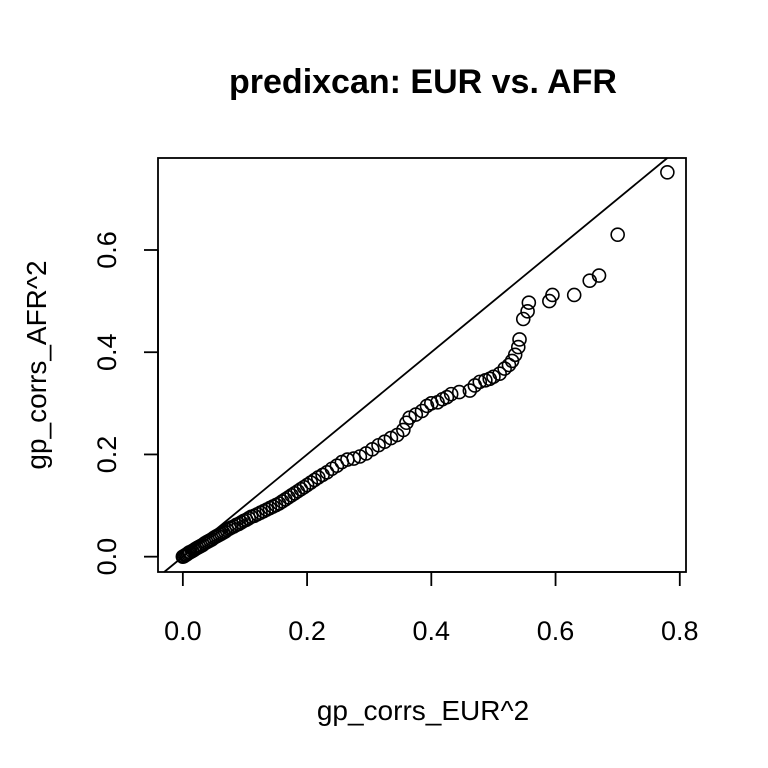 This screenshot has width=768, height=768. Describe the element at coordinates (431, 608) in the screenshot. I see `x-axis: 0.0 0.2 0.4 0.6 0.8` at that location.